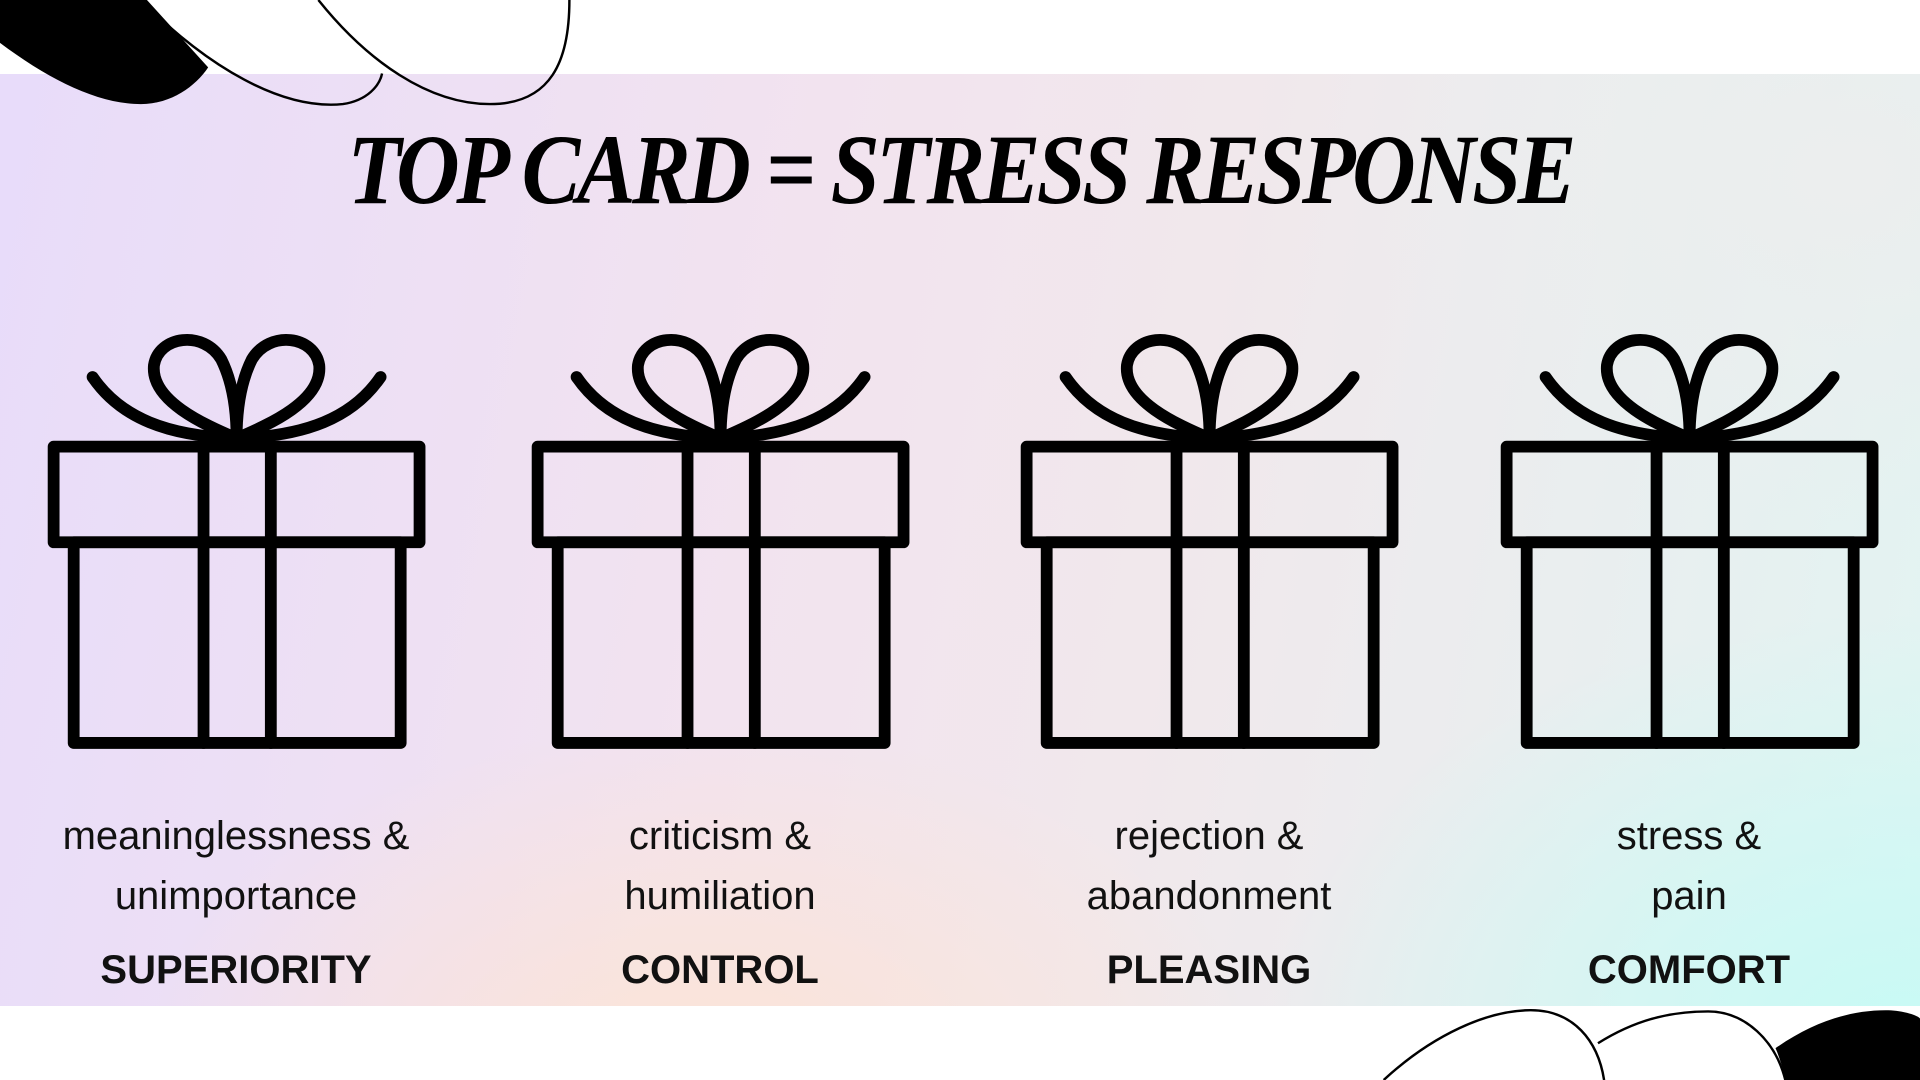 The height and width of the screenshot is (1080, 1920). I want to click on card-2: criticism & humiliation CONTROL, so click(720, 660).